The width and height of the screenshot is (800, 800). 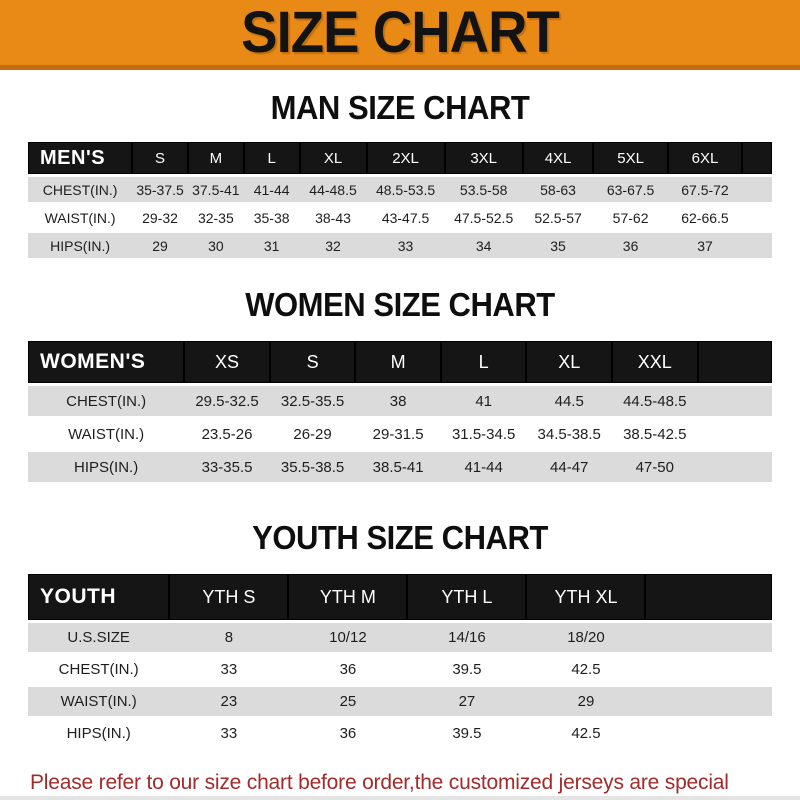 I want to click on women-cell: 29-31.5, so click(x=398, y=434).